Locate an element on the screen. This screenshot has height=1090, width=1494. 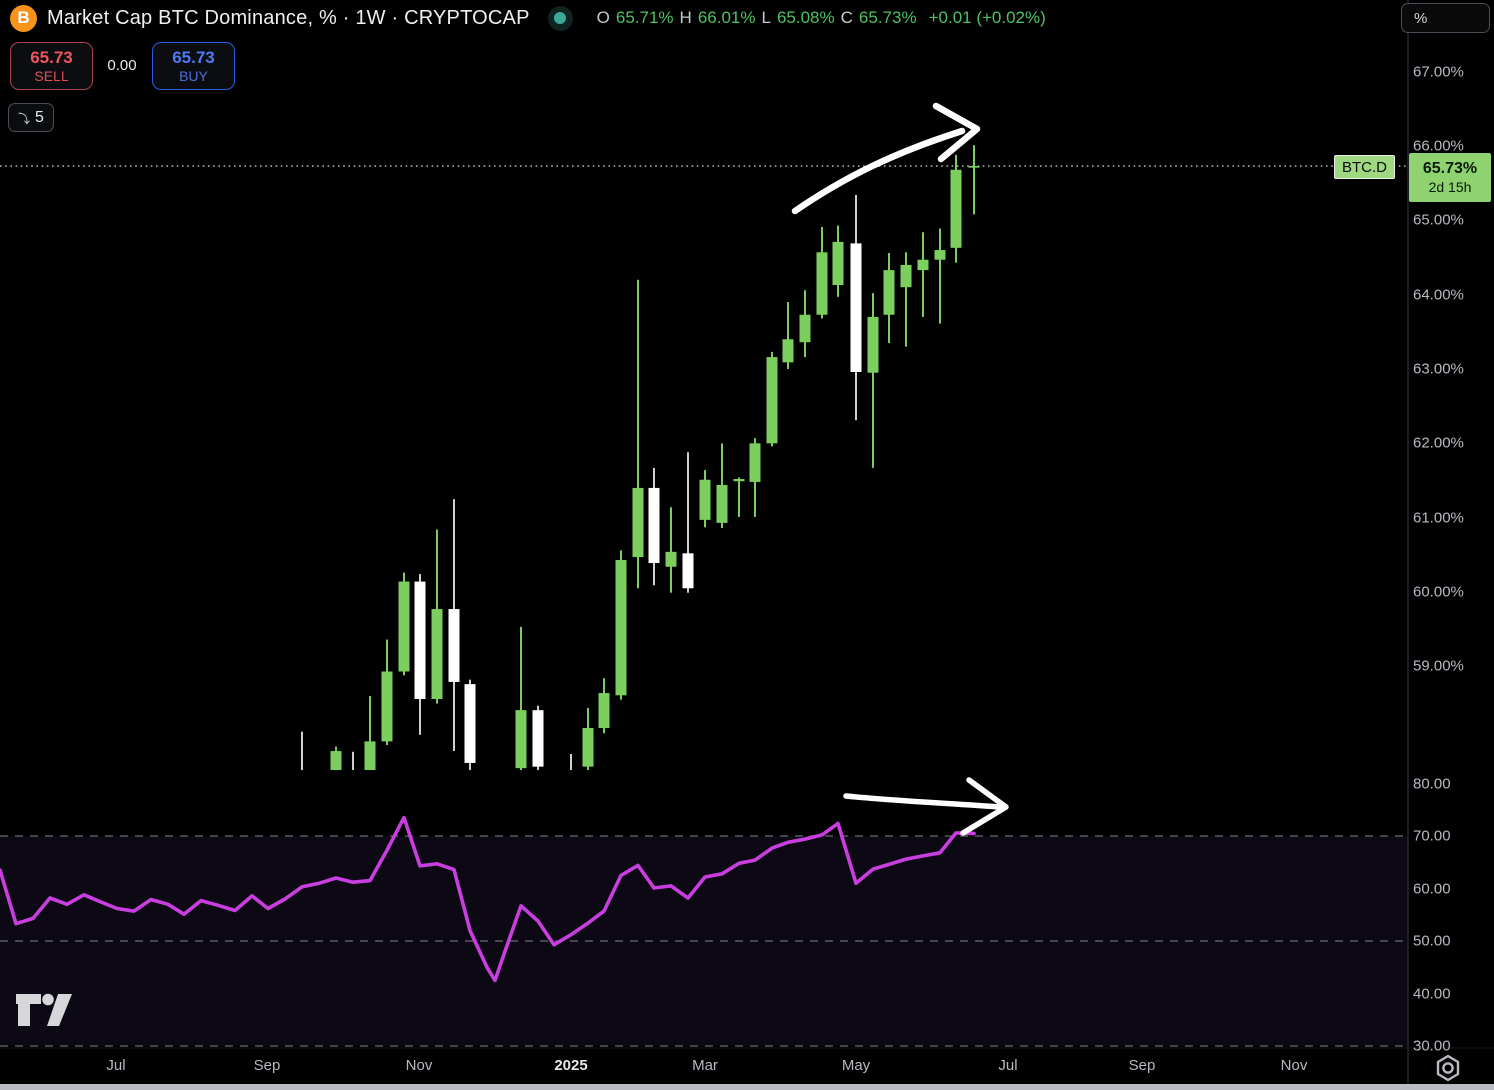
price-tick-label: 62.00% is located at coordinates (1438, 443).